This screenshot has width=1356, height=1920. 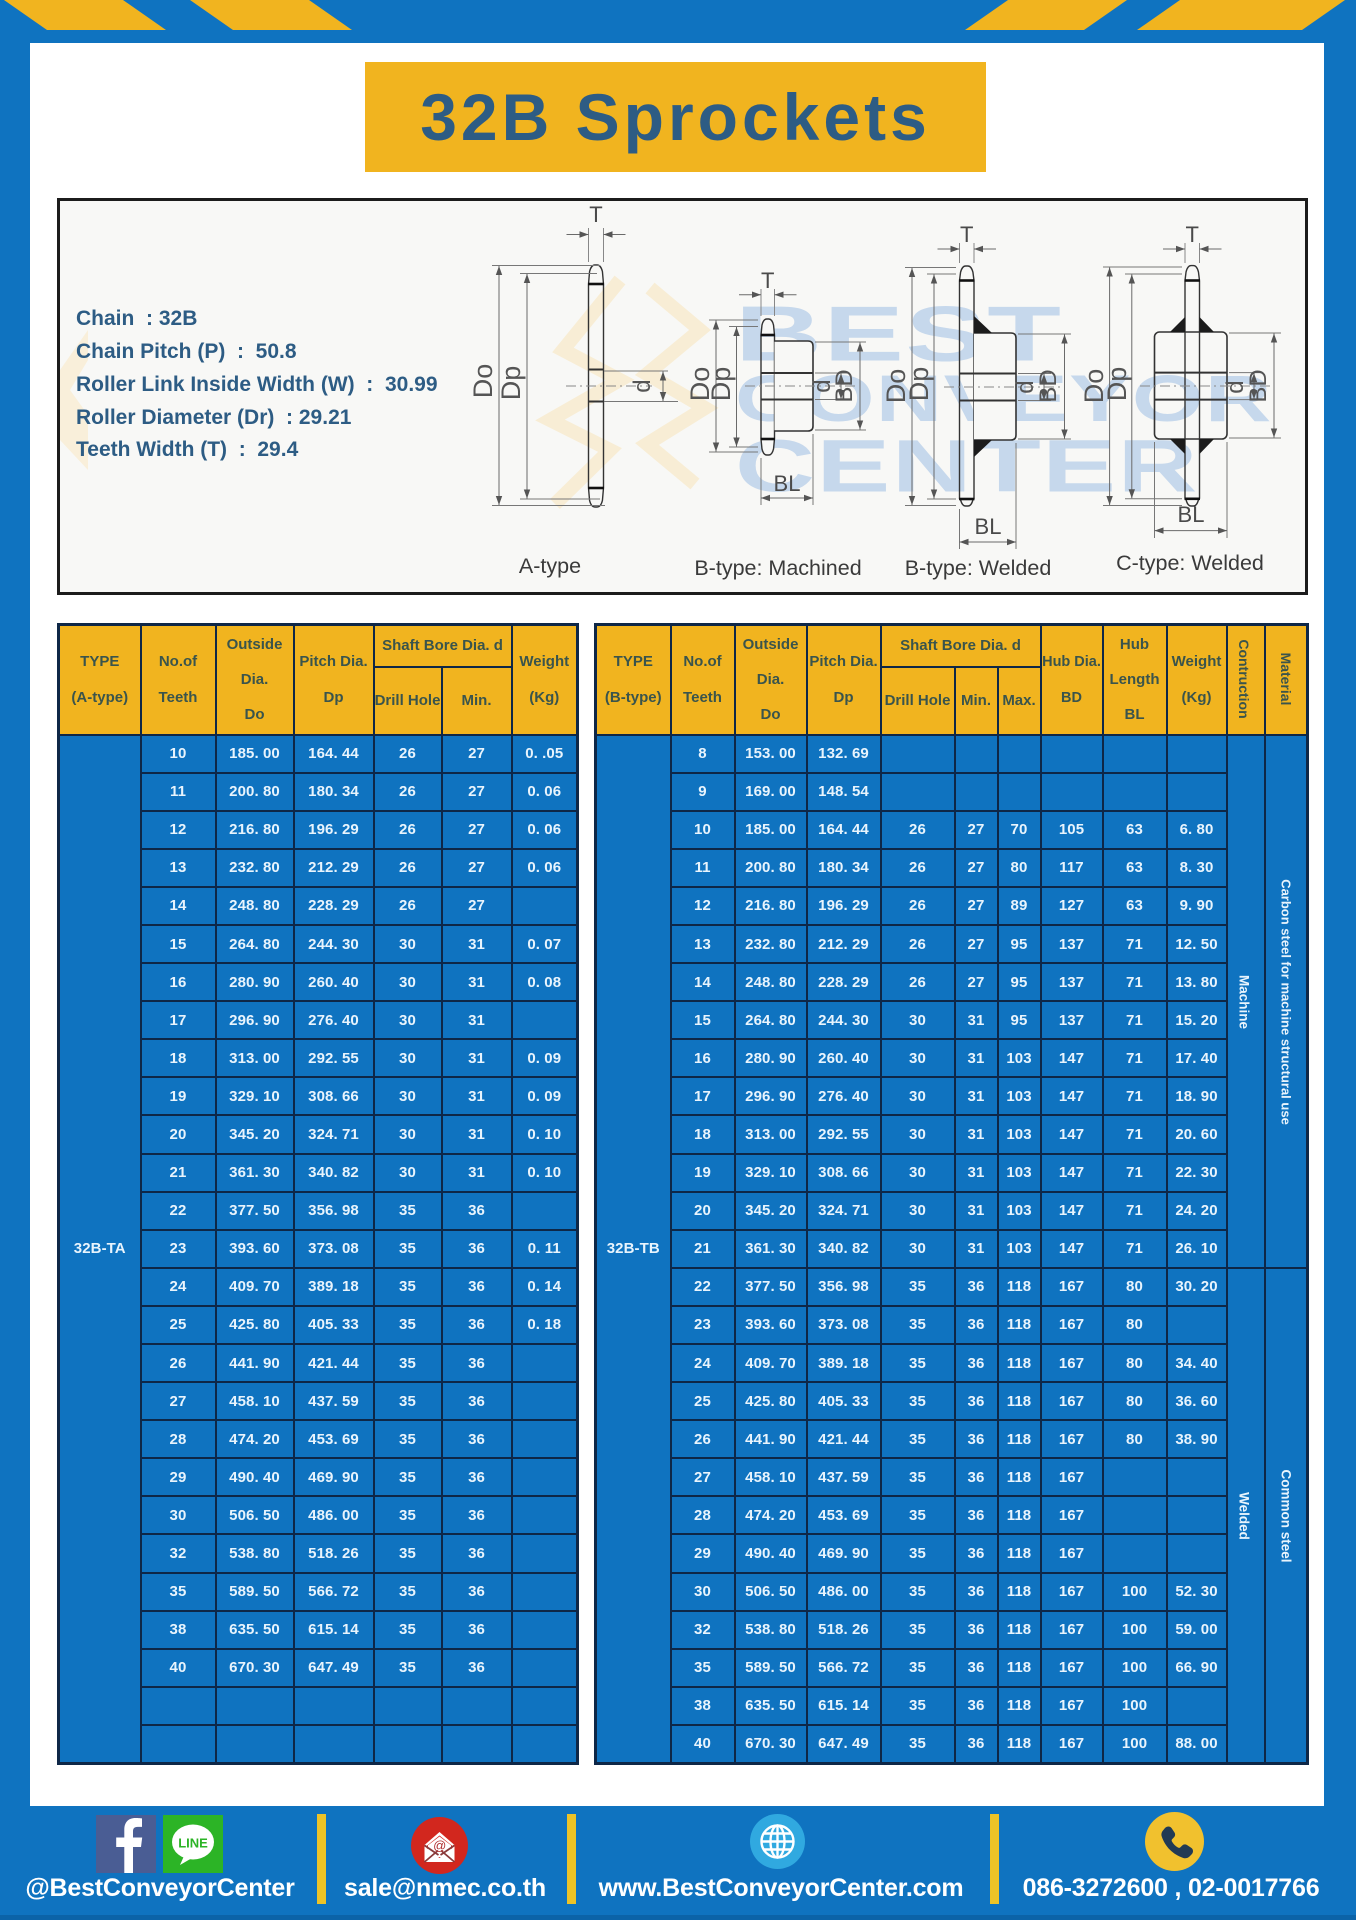 I want to click on svg-text: LINE, so click(x=193, y=1843).